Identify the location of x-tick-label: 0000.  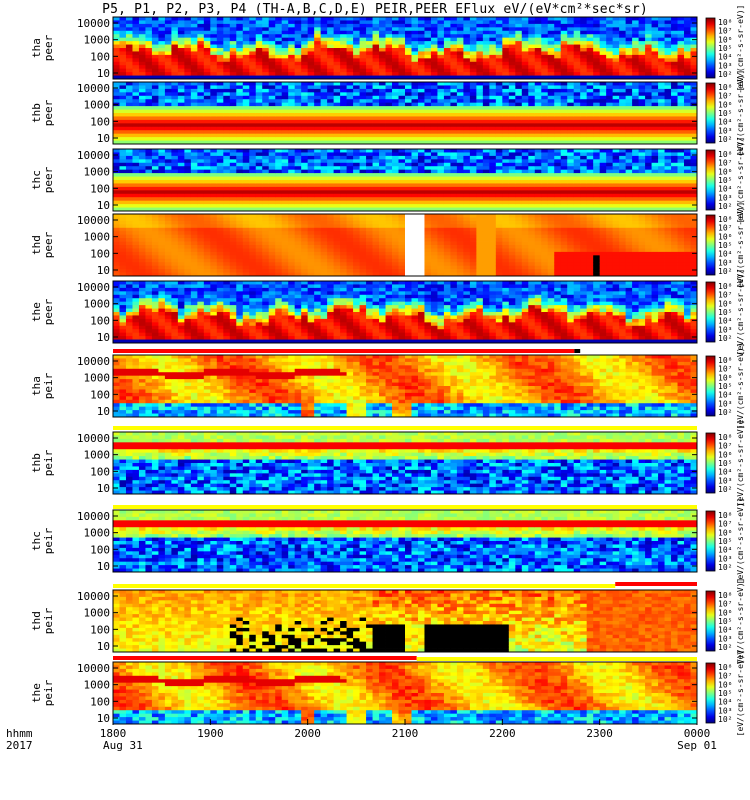
(697, 733).